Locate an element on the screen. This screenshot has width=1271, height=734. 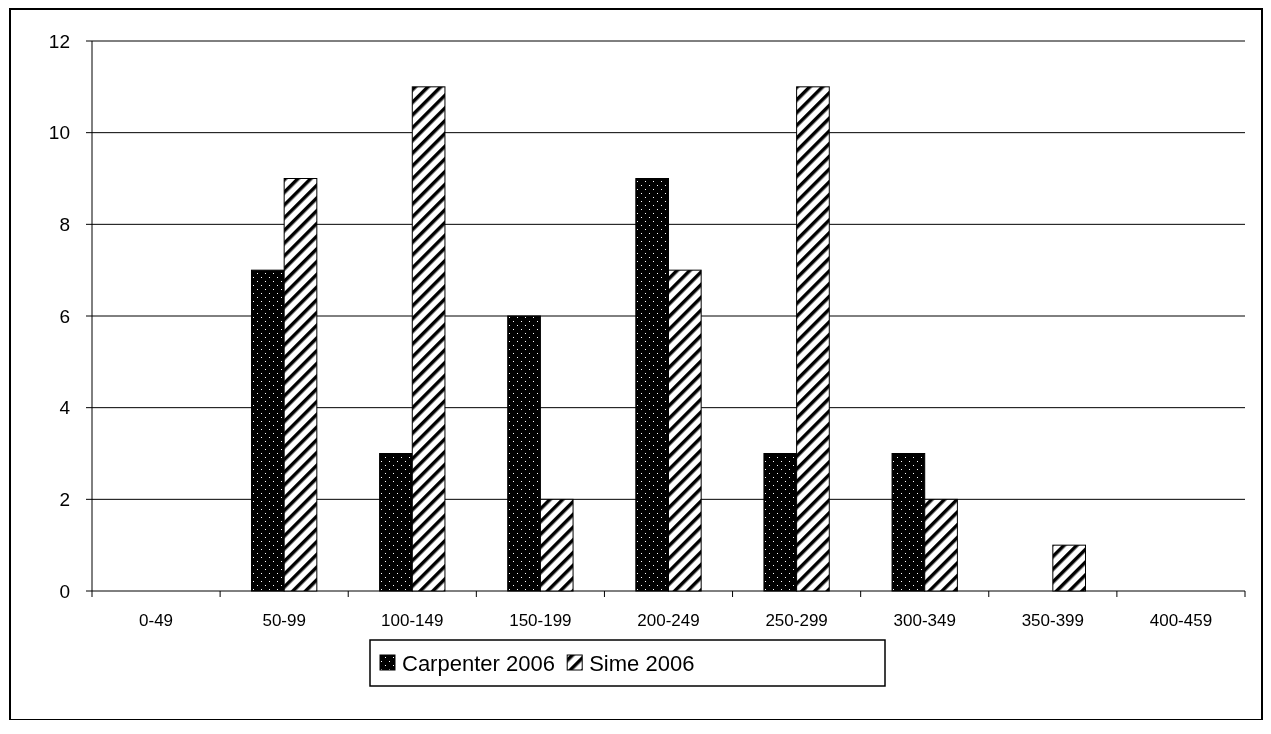
x-tick-label: 250-299 is located at coordinates (796, 620).